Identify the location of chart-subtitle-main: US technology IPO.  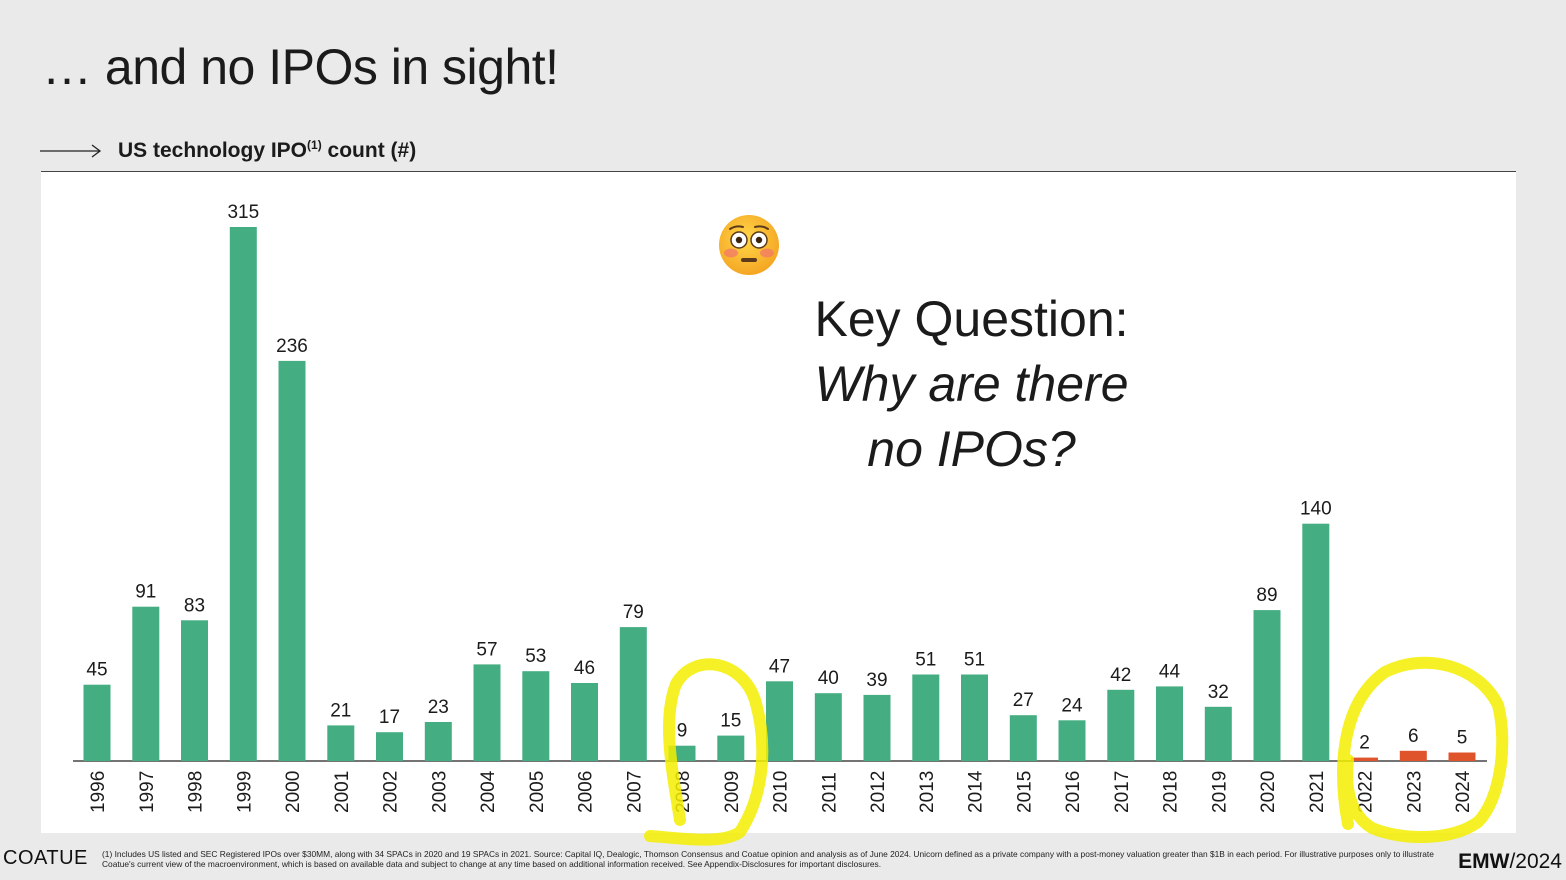
(213, 150).